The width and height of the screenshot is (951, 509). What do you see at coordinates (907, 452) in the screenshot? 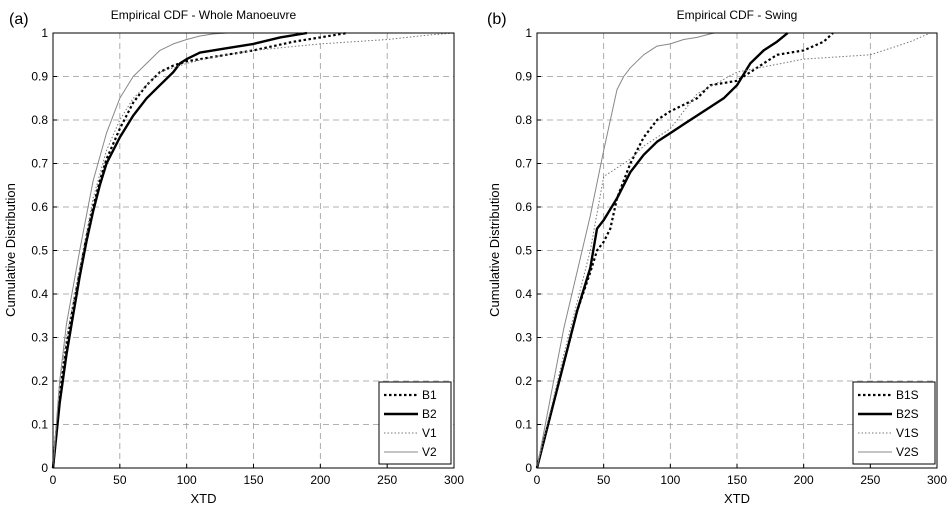
I see `legend-label-v2s: V2S` at bounding box center [907, 452].